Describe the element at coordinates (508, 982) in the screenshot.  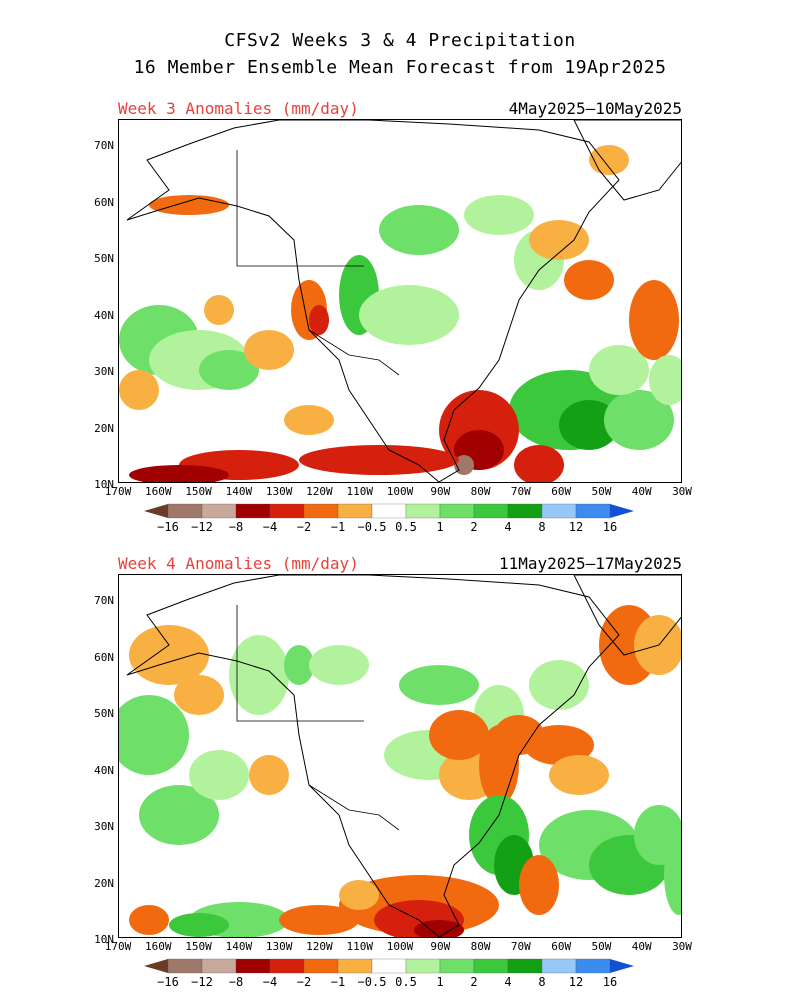
I see `colorbar-label: 4` at that location.